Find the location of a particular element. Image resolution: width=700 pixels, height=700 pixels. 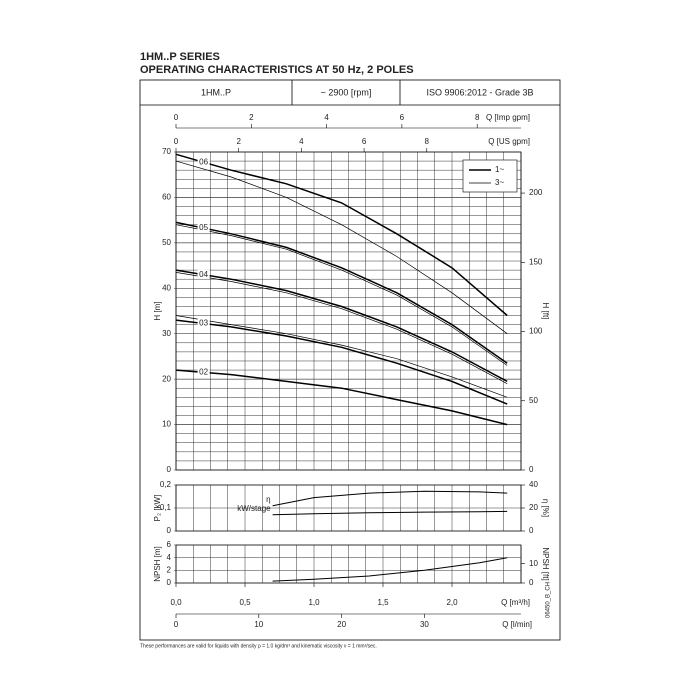

legend-label: 3~ is located at coordinates (499, 182).